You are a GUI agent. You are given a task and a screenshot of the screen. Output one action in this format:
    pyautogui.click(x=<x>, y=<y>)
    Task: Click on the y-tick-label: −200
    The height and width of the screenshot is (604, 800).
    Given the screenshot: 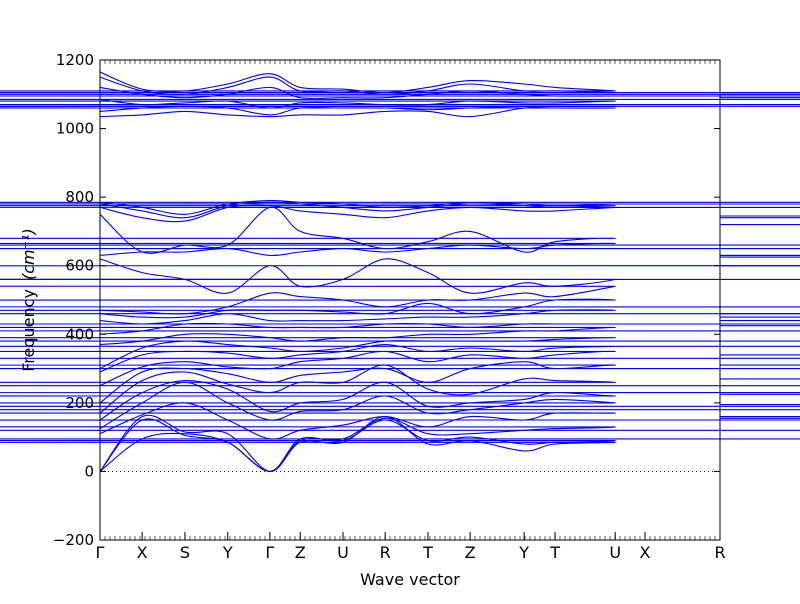 What is the action you would take?
    pyautogui.click(x=73, y=540)
    